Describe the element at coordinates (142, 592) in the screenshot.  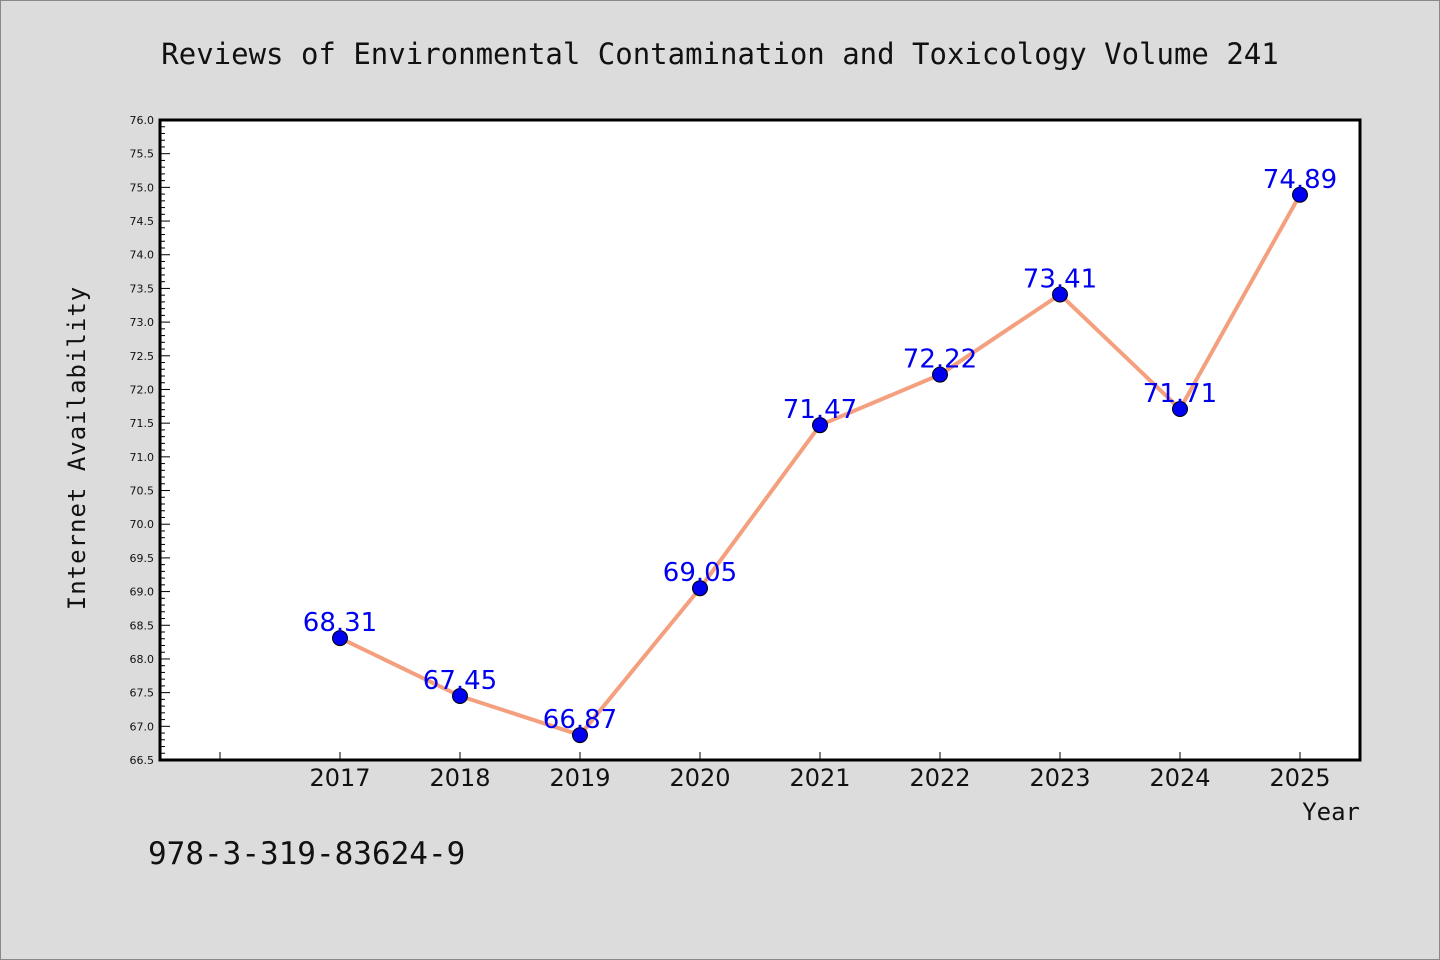
I see `y-tick-label: 69.0` at that location.